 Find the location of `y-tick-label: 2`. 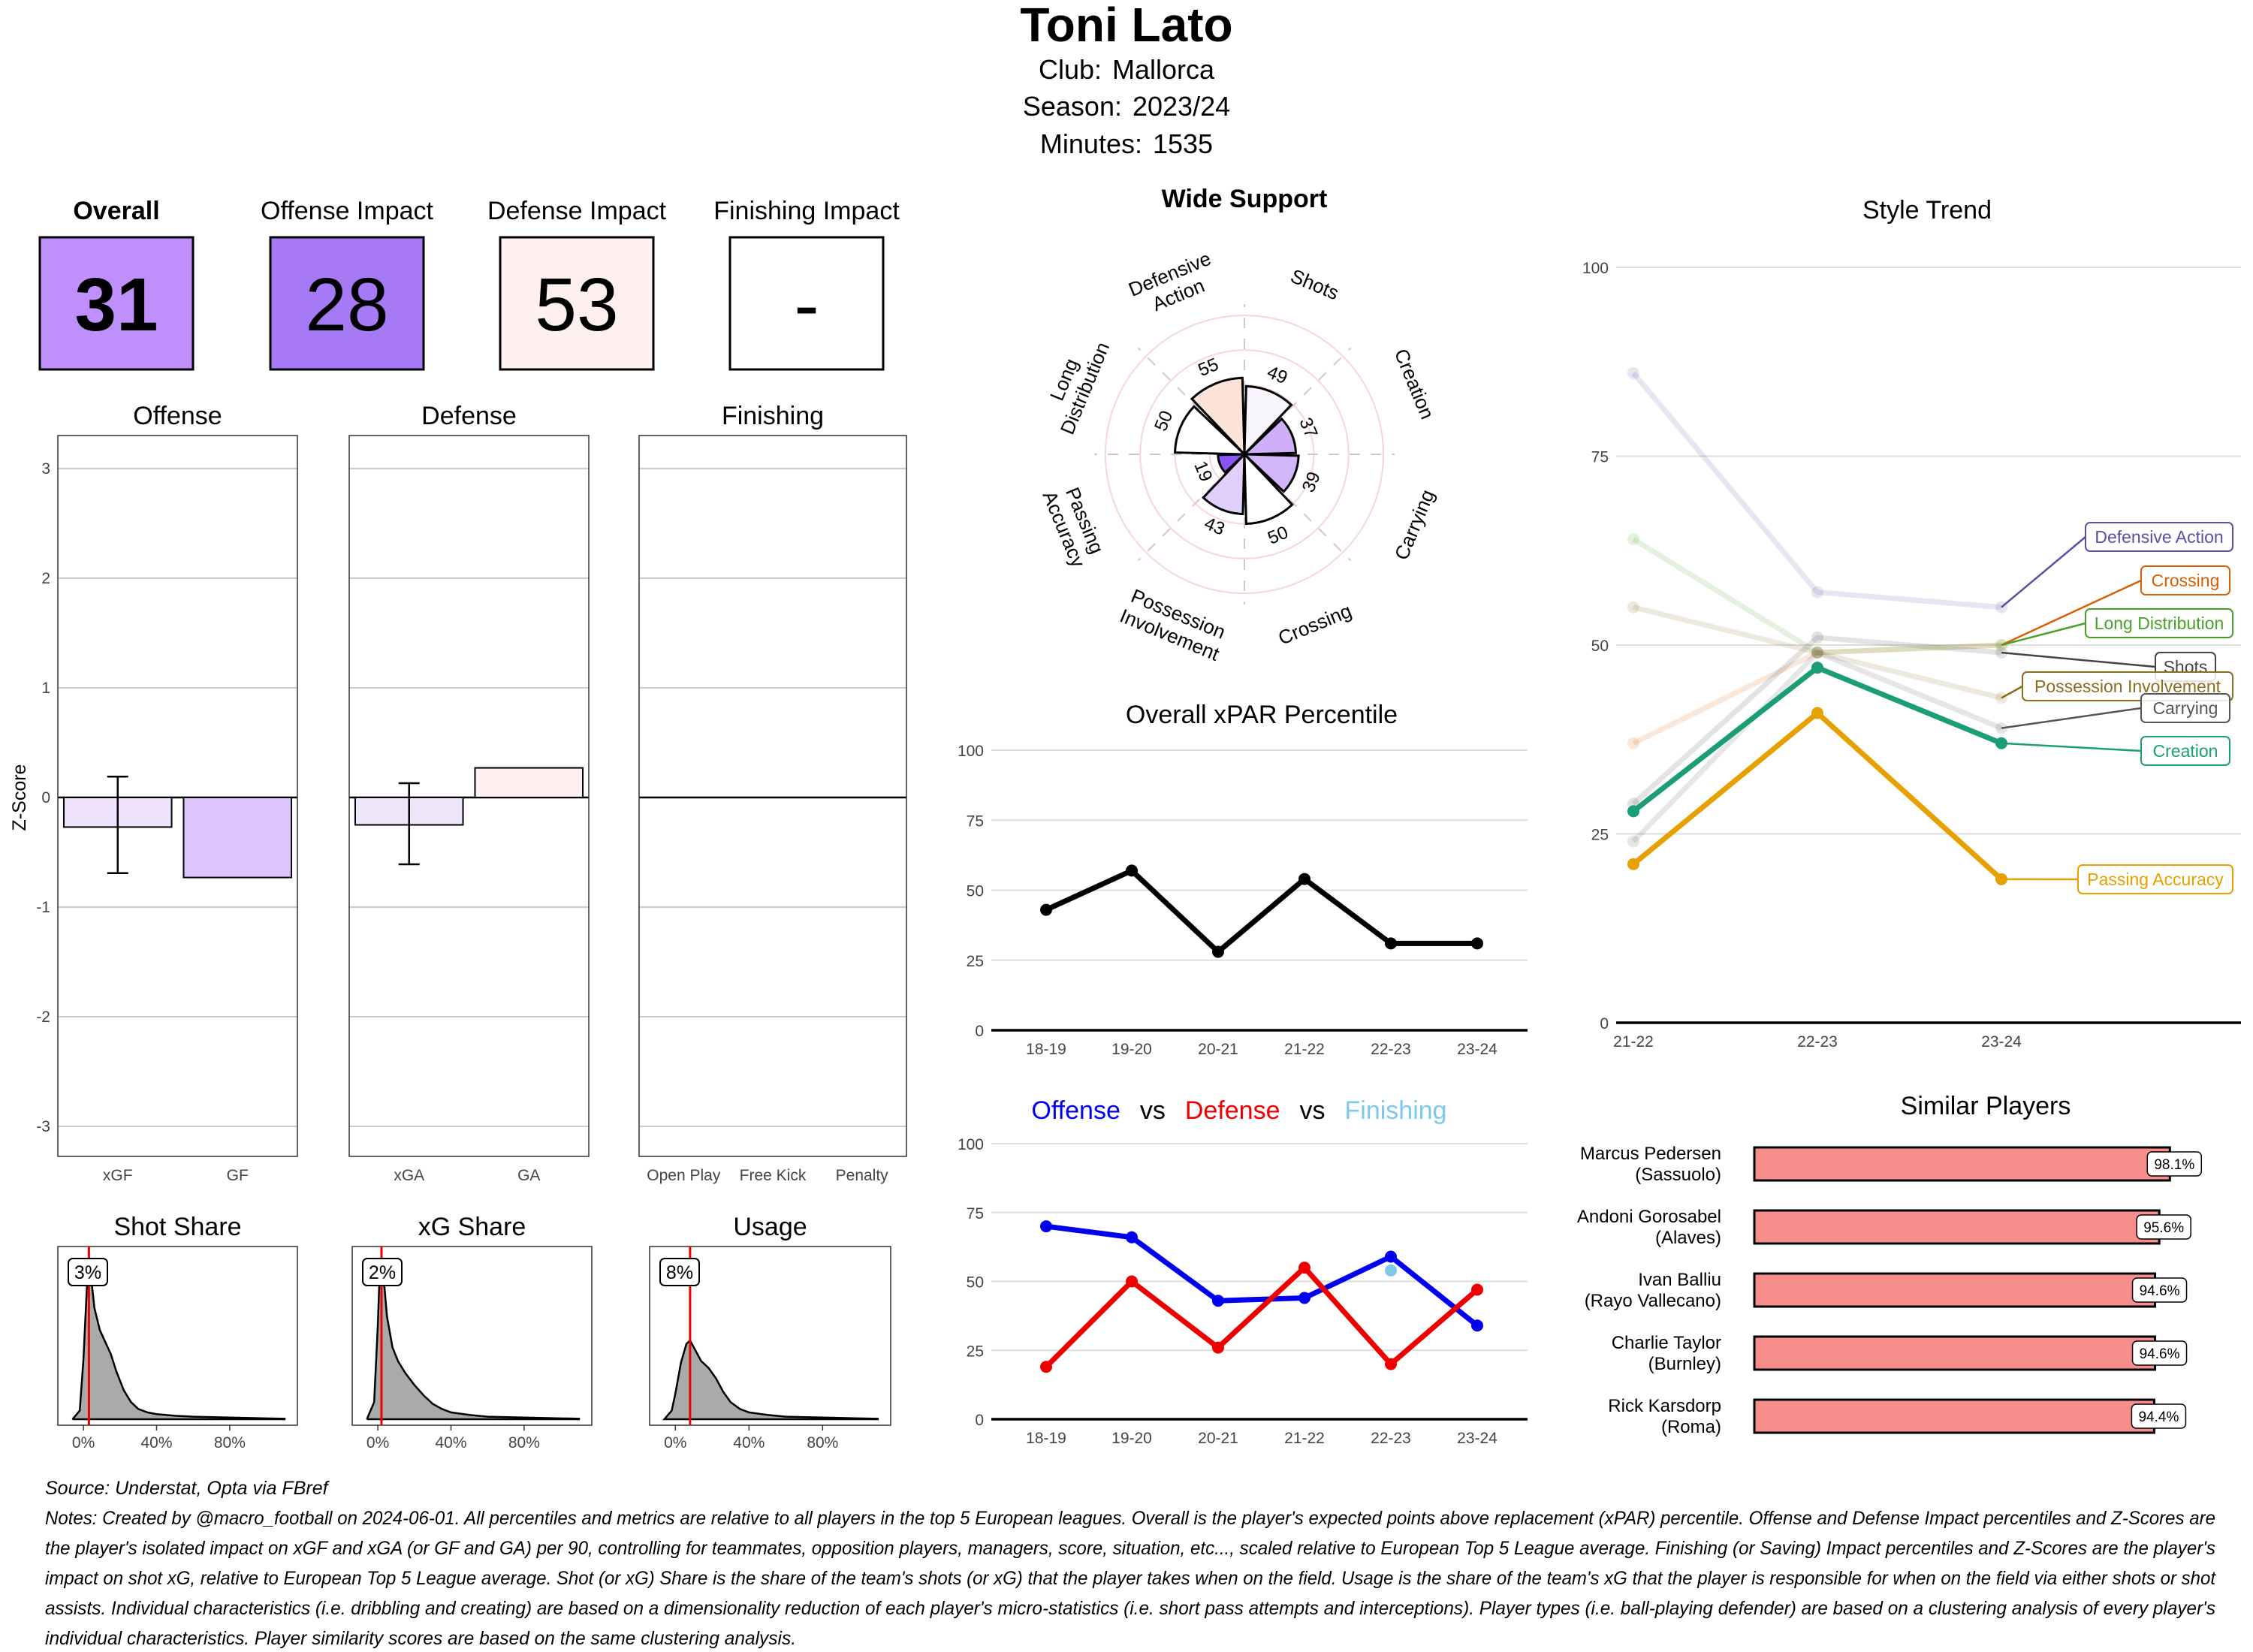

y-tick-label: 2 is located at coordinates (46, 578).